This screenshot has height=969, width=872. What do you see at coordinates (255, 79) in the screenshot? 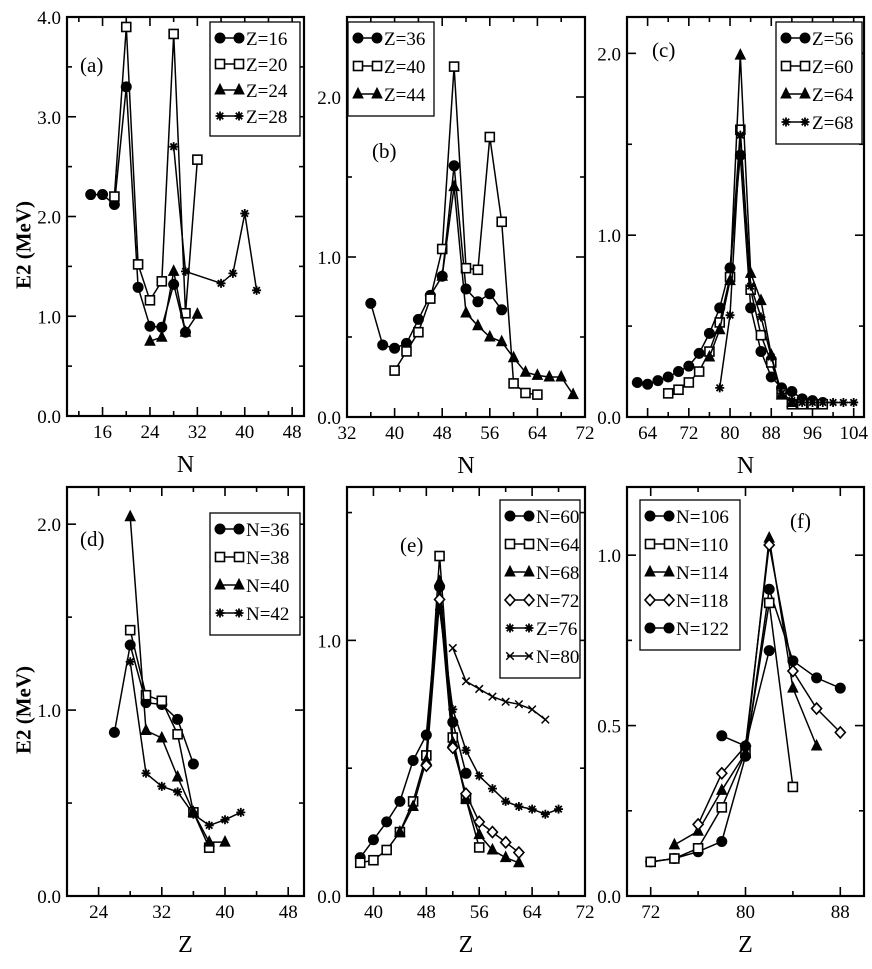
I see `legend-box` at bounding box center [255, 79].